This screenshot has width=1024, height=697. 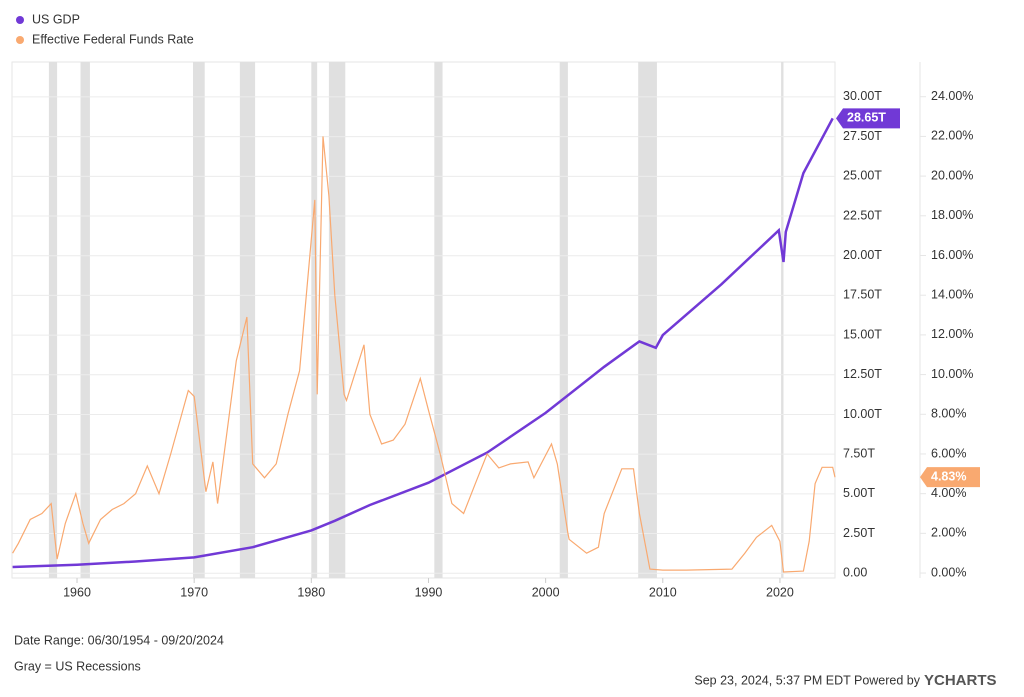 I want to click on y2-tick-label: 0.00%, so click(x=948, y=572).